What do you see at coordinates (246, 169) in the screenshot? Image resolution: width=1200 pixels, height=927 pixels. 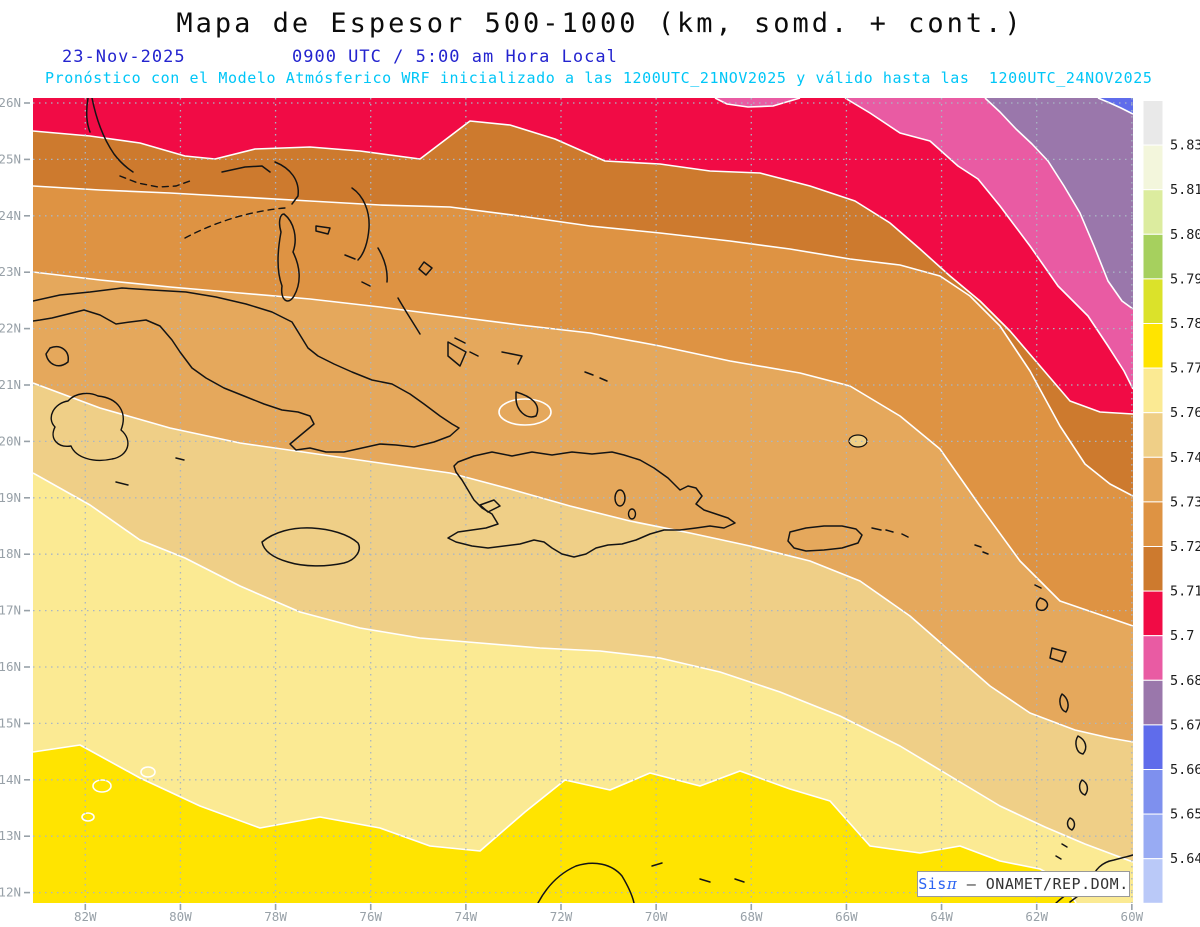 I see `coast-grand-bahama` at bounding box center [246, 169].